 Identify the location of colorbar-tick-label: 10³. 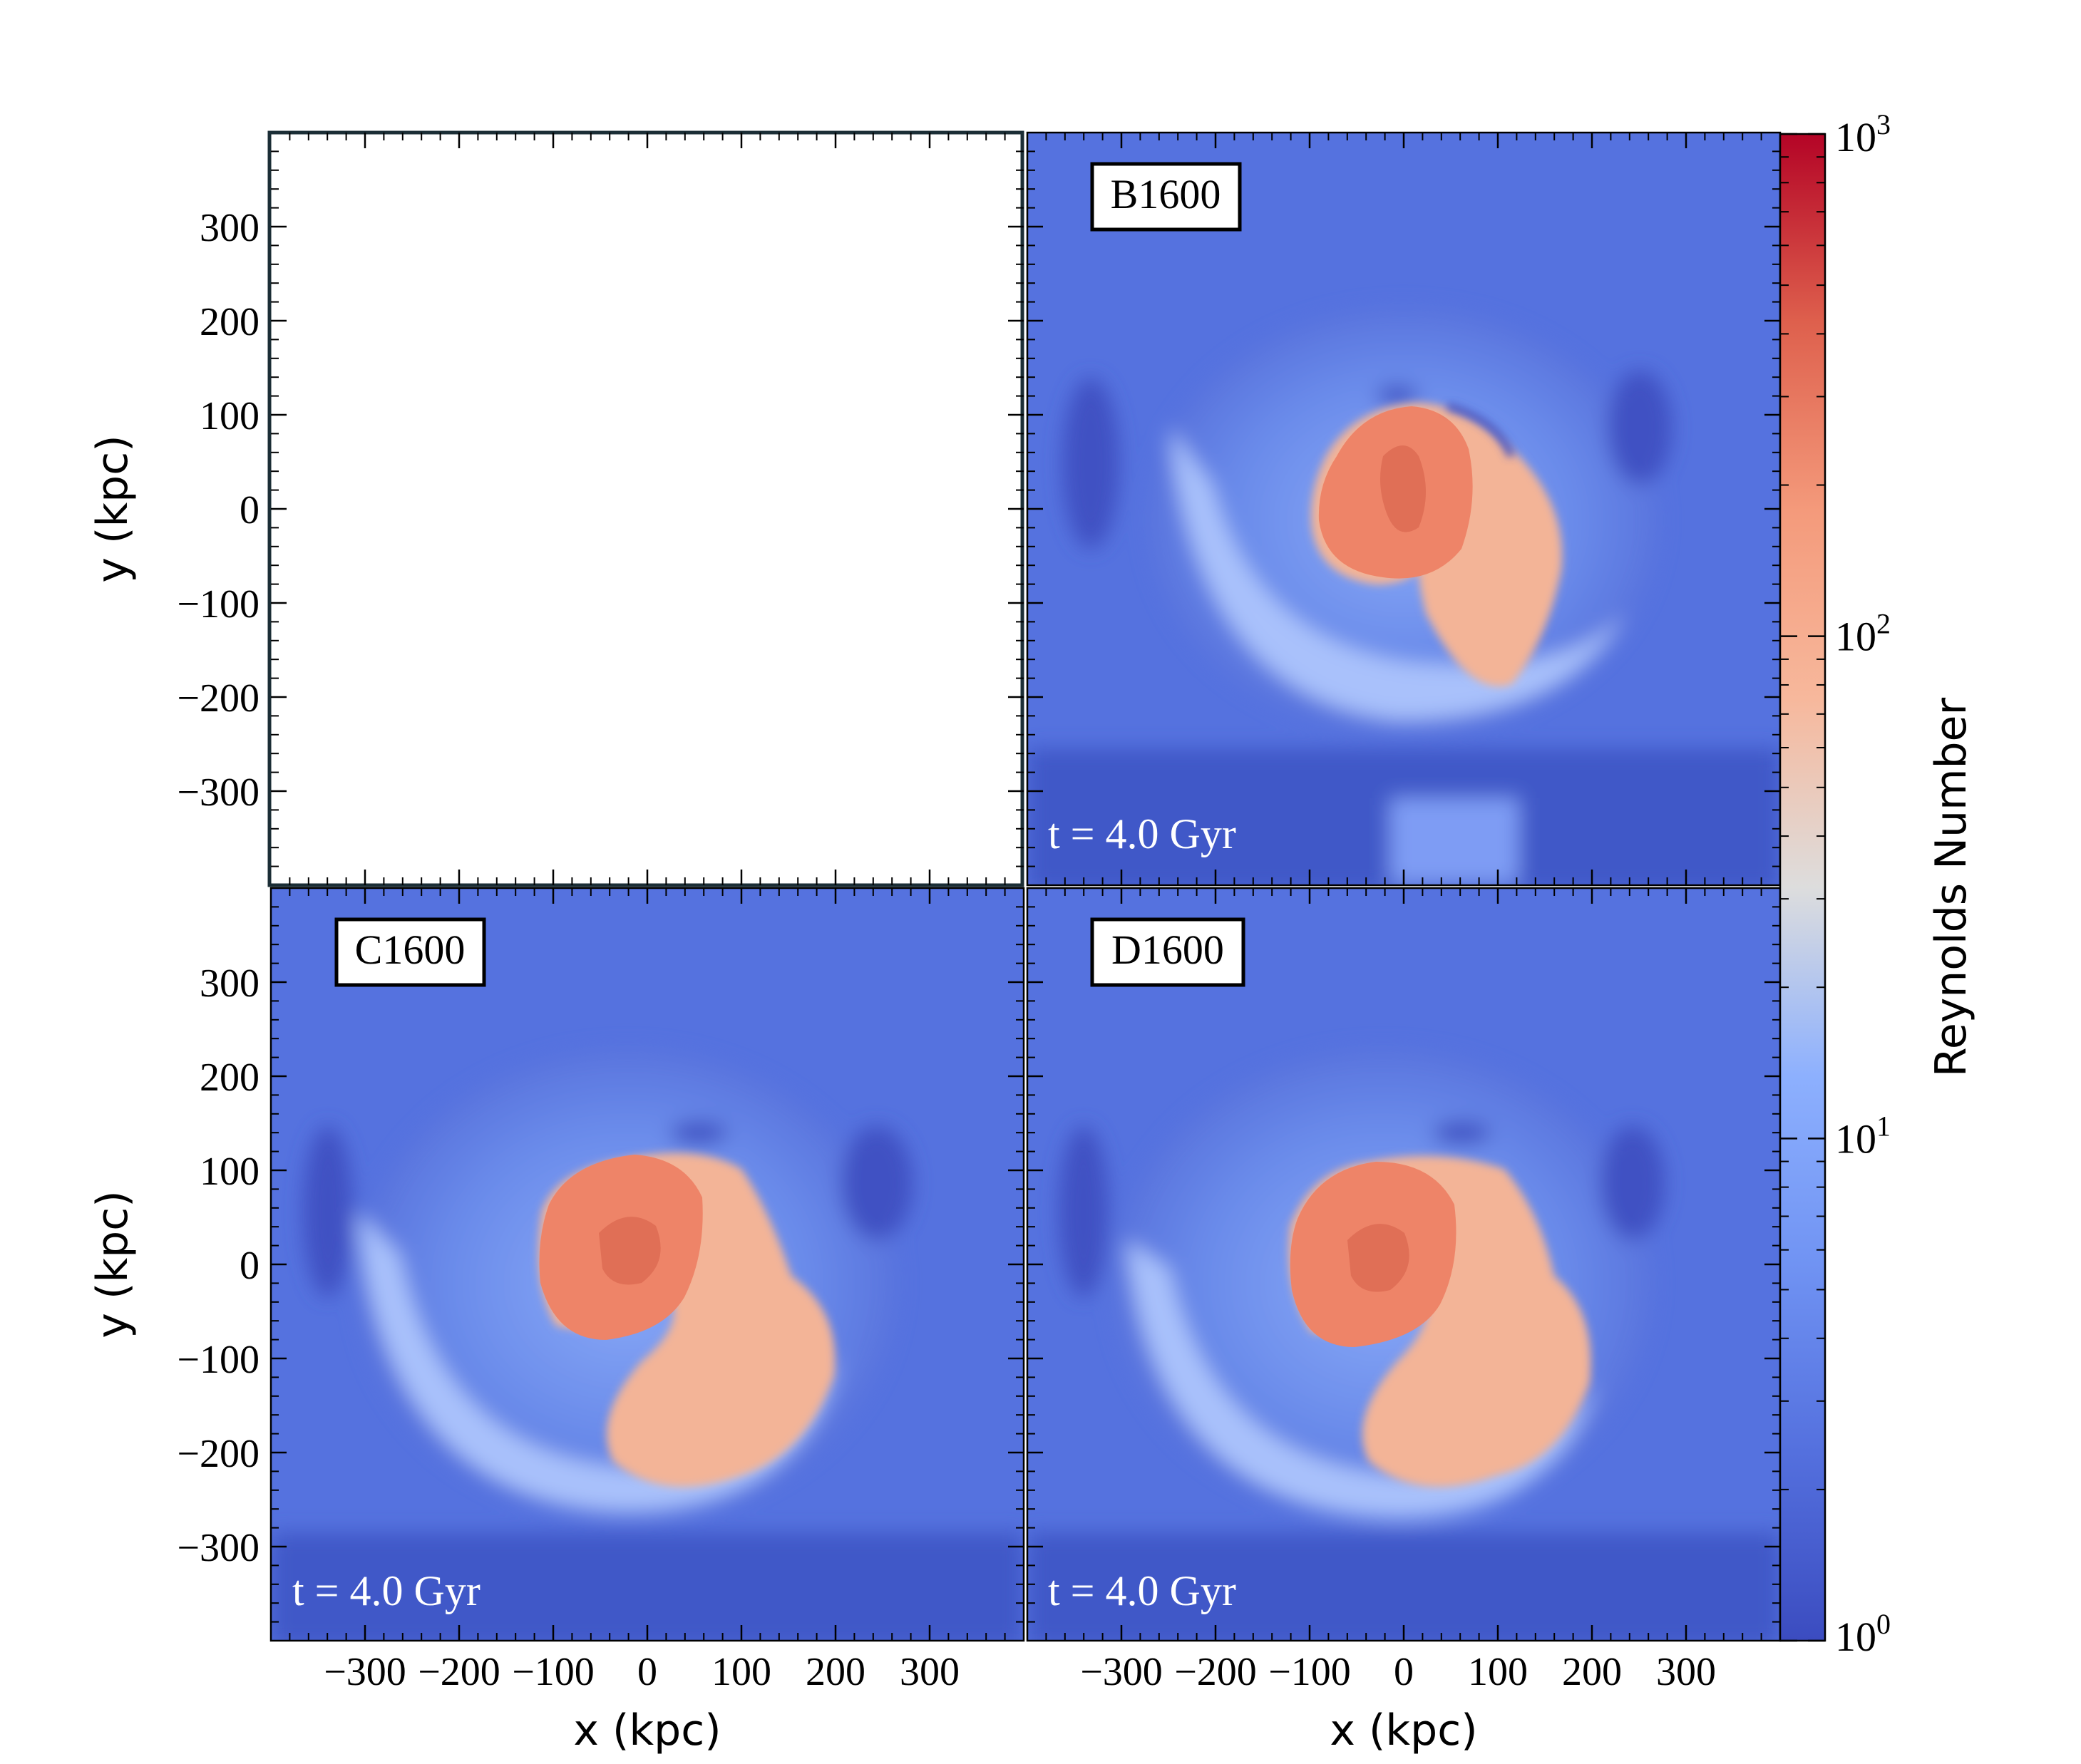
(1863, 134).